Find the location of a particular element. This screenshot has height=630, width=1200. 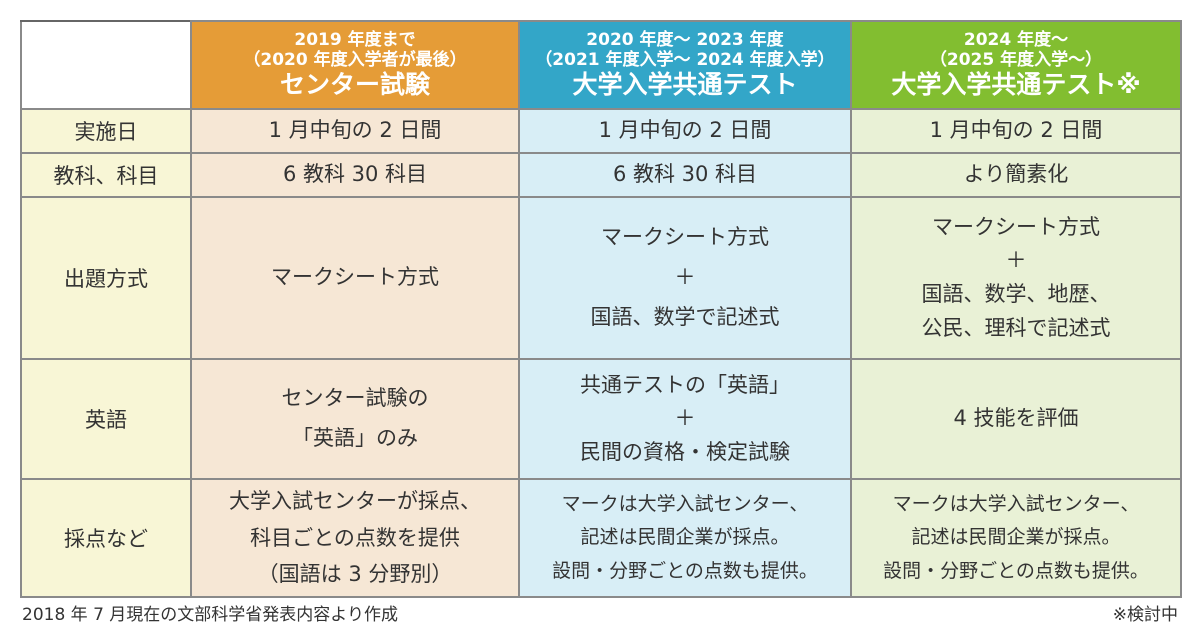

cell-text: 国語、数学で記述式 is located at coordinates (685, 316).